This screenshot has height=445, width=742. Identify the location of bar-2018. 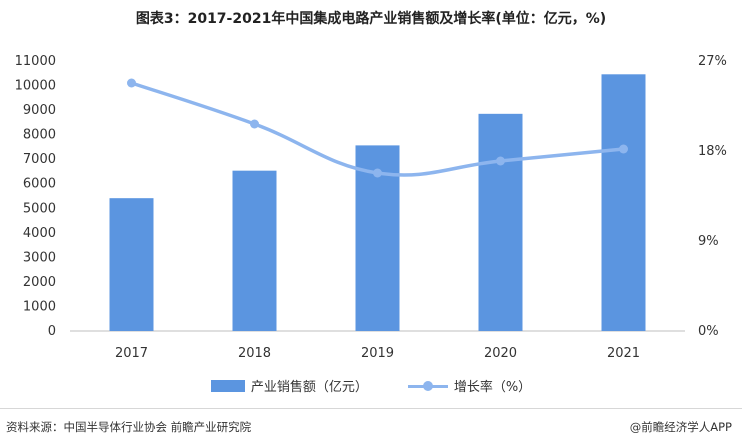
(254, 250).